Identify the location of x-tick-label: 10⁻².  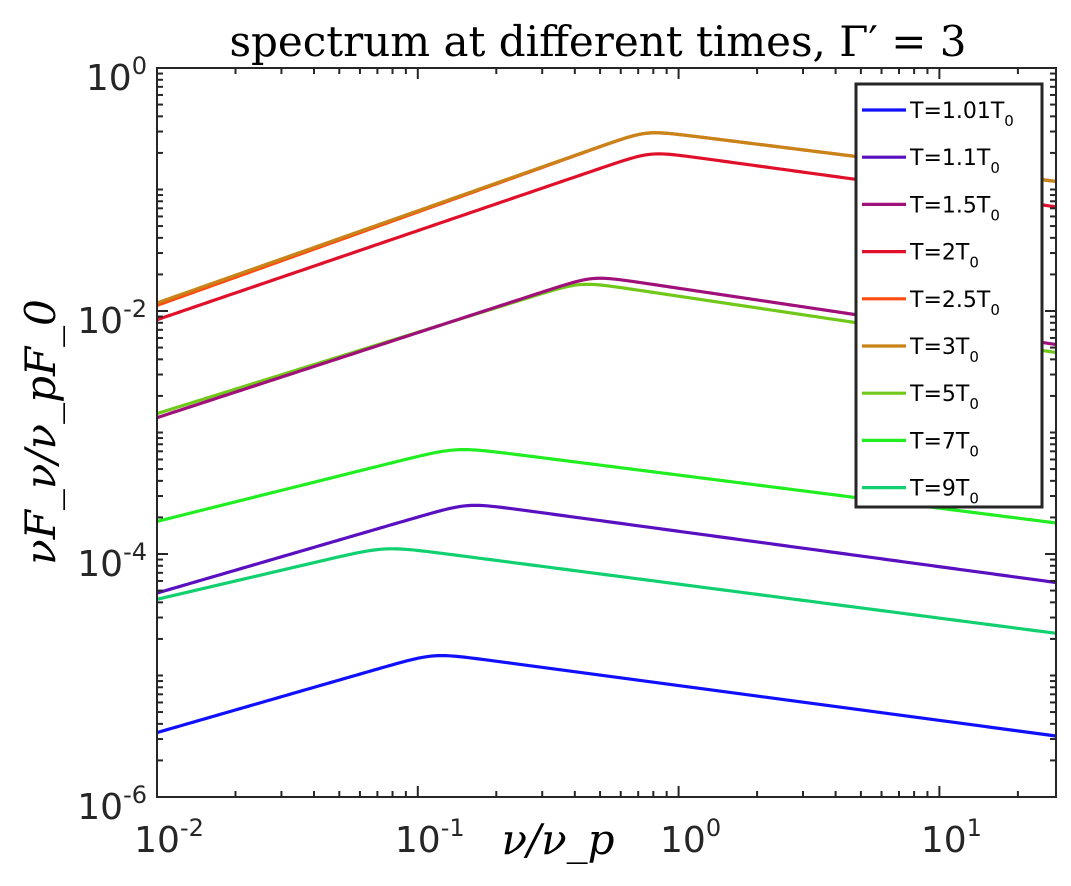
(169, 837).